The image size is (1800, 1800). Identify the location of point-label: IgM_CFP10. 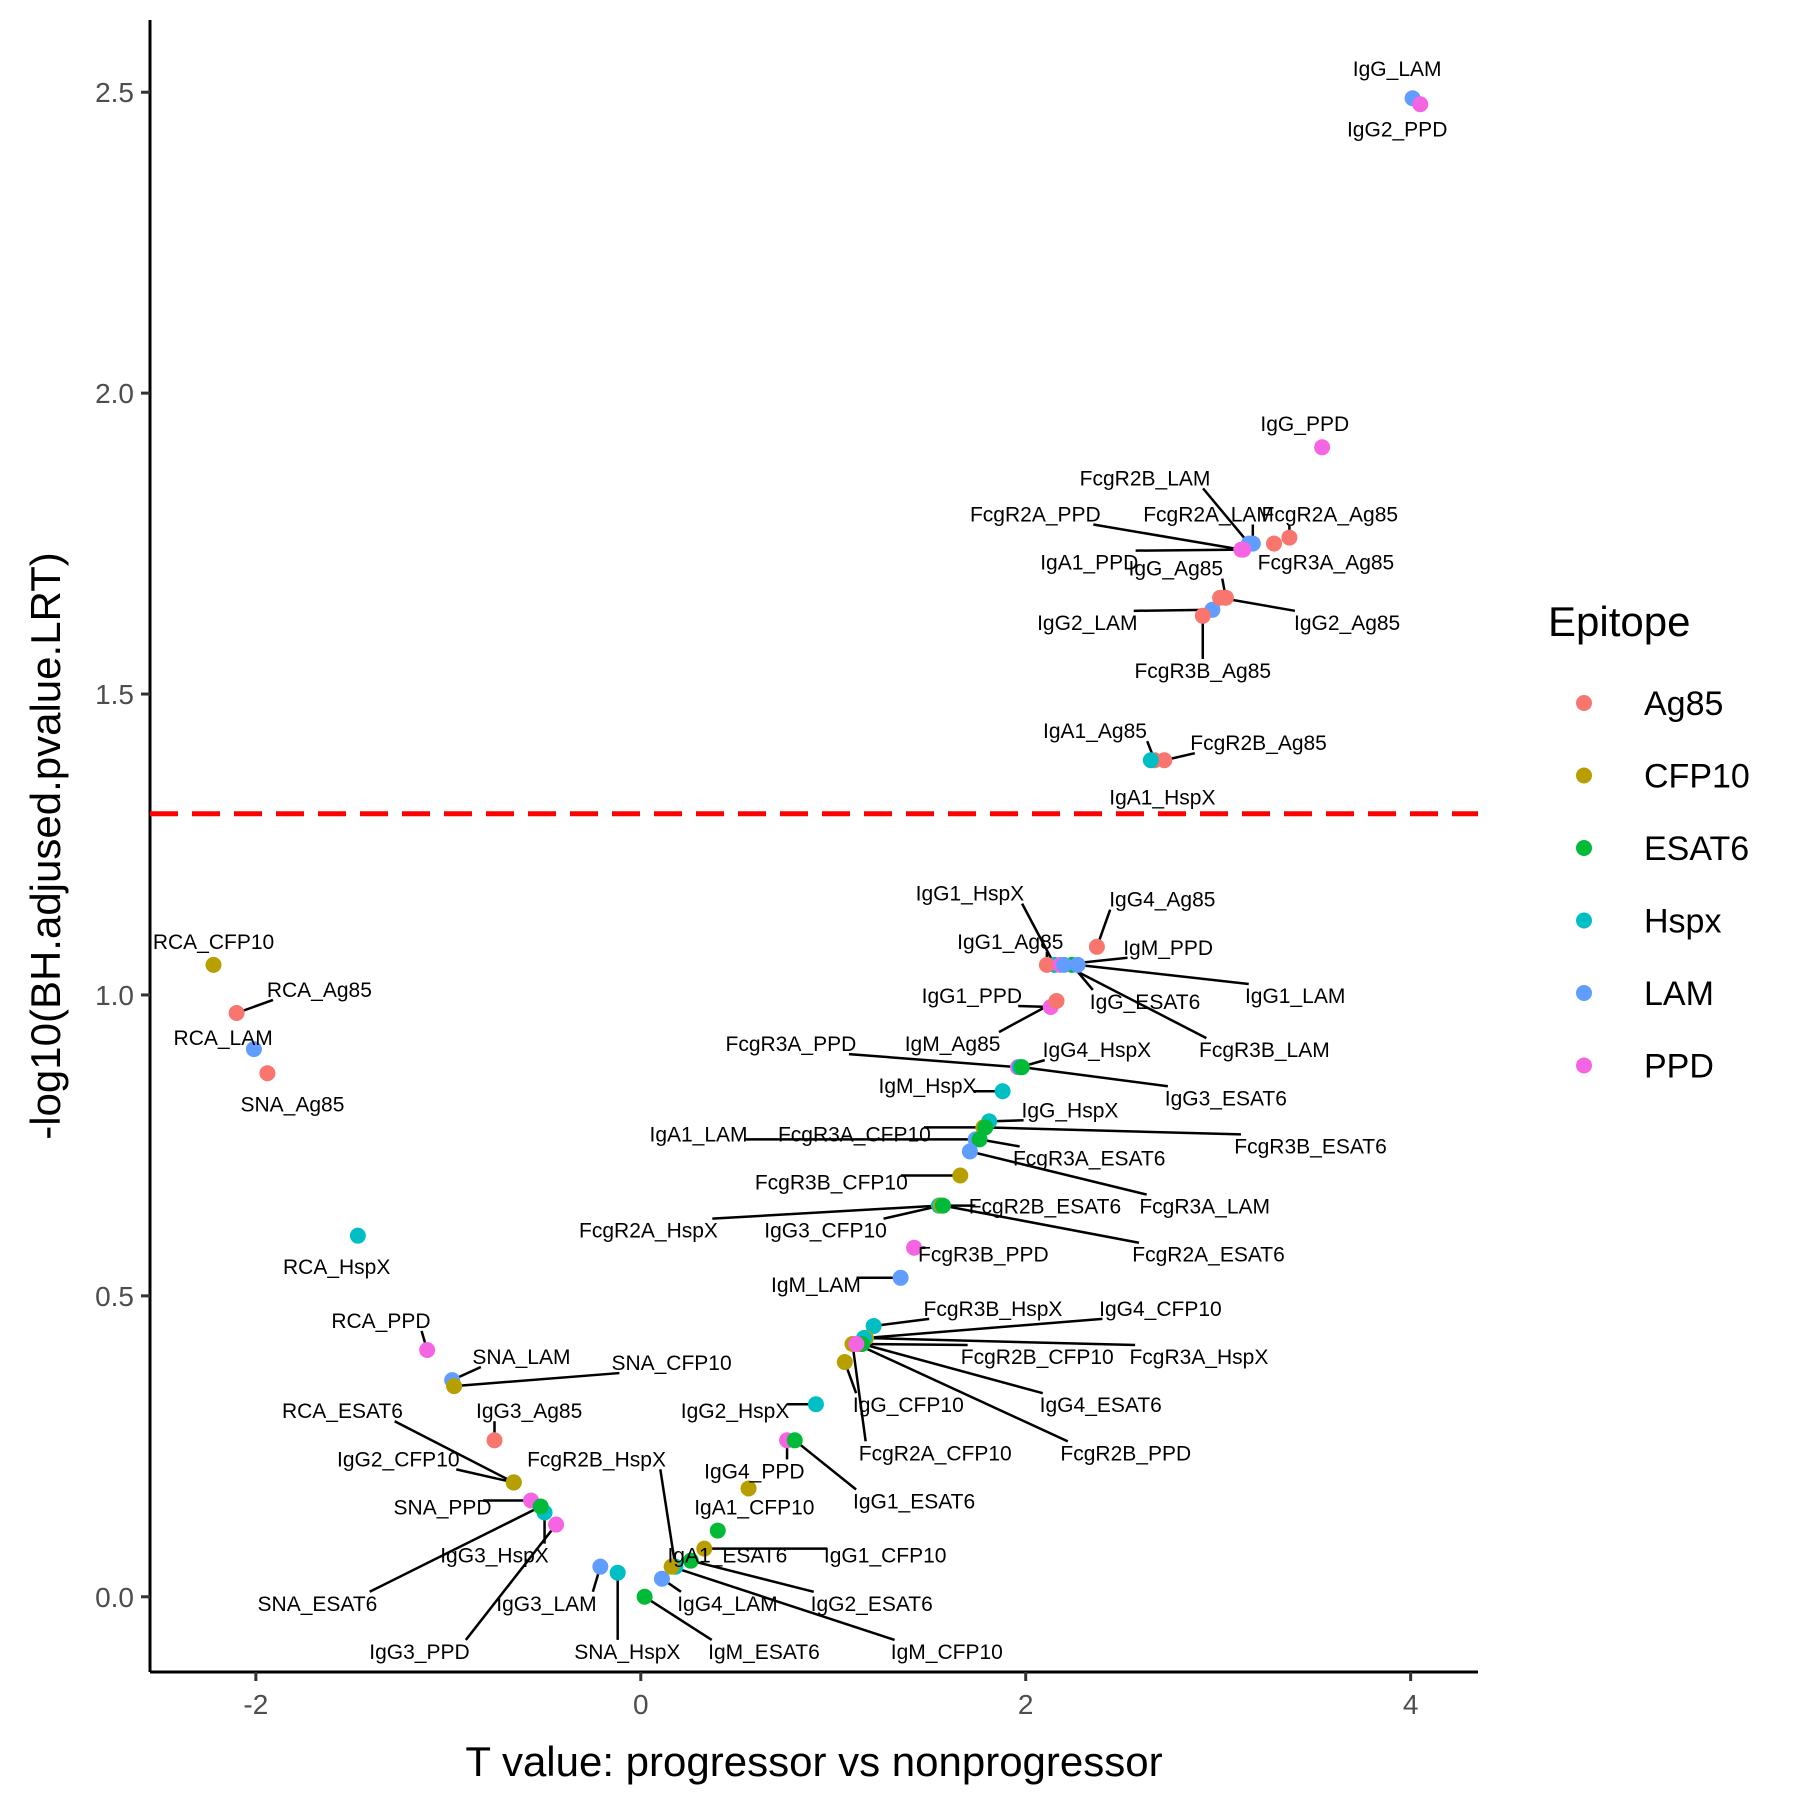
(947, 1652).